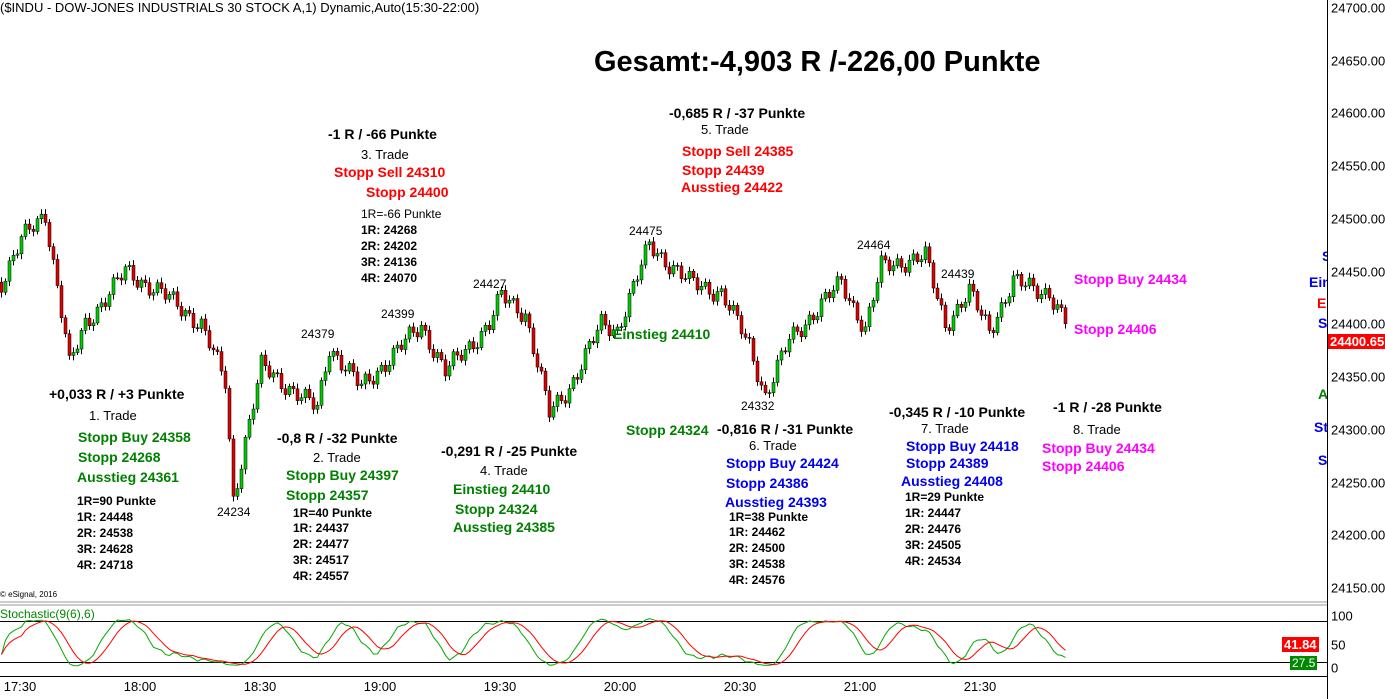  Describe the element at coordinates (401, 214) in the screenshot. I see `trade-annotation: 1R=-66 Punkte` at that location.